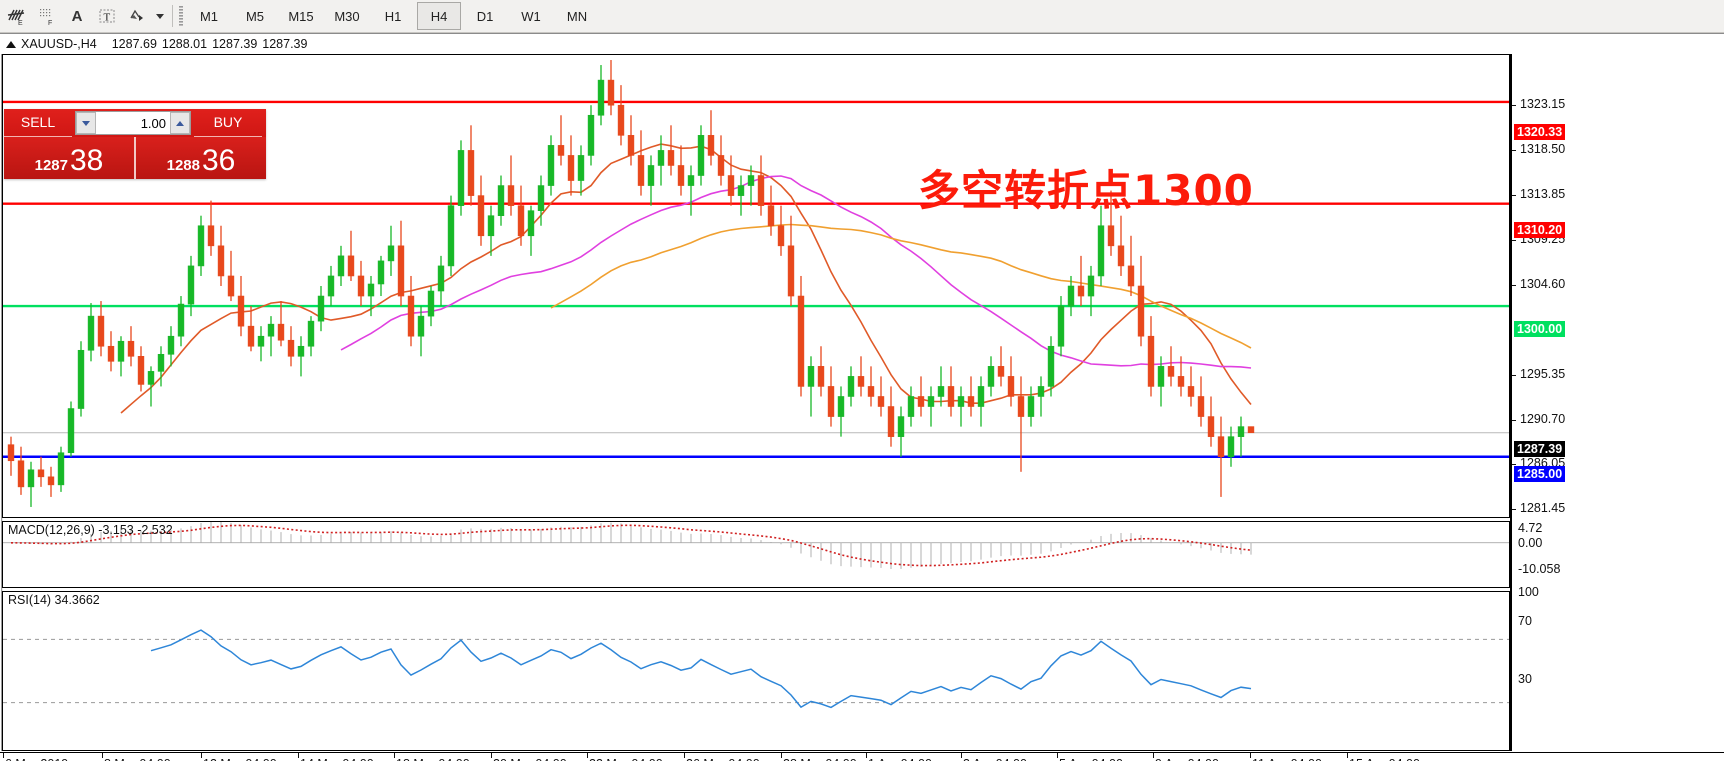 The image size is (1724, 761). Describe the element at coordinates (1543, 419) in the screenshot. I see `price-axis-label: 1290.70` at that location.